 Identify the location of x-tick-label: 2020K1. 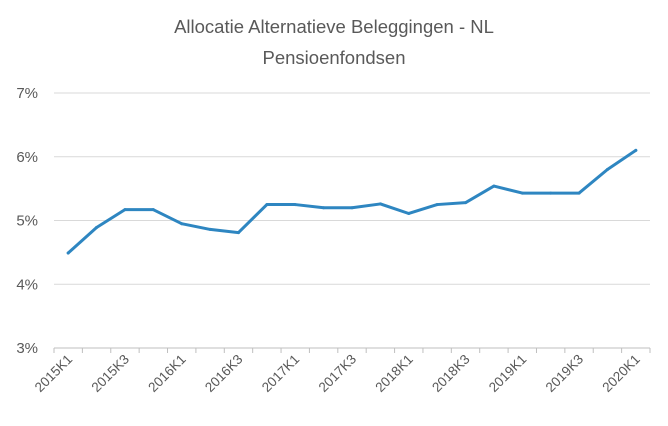
(621, 374).